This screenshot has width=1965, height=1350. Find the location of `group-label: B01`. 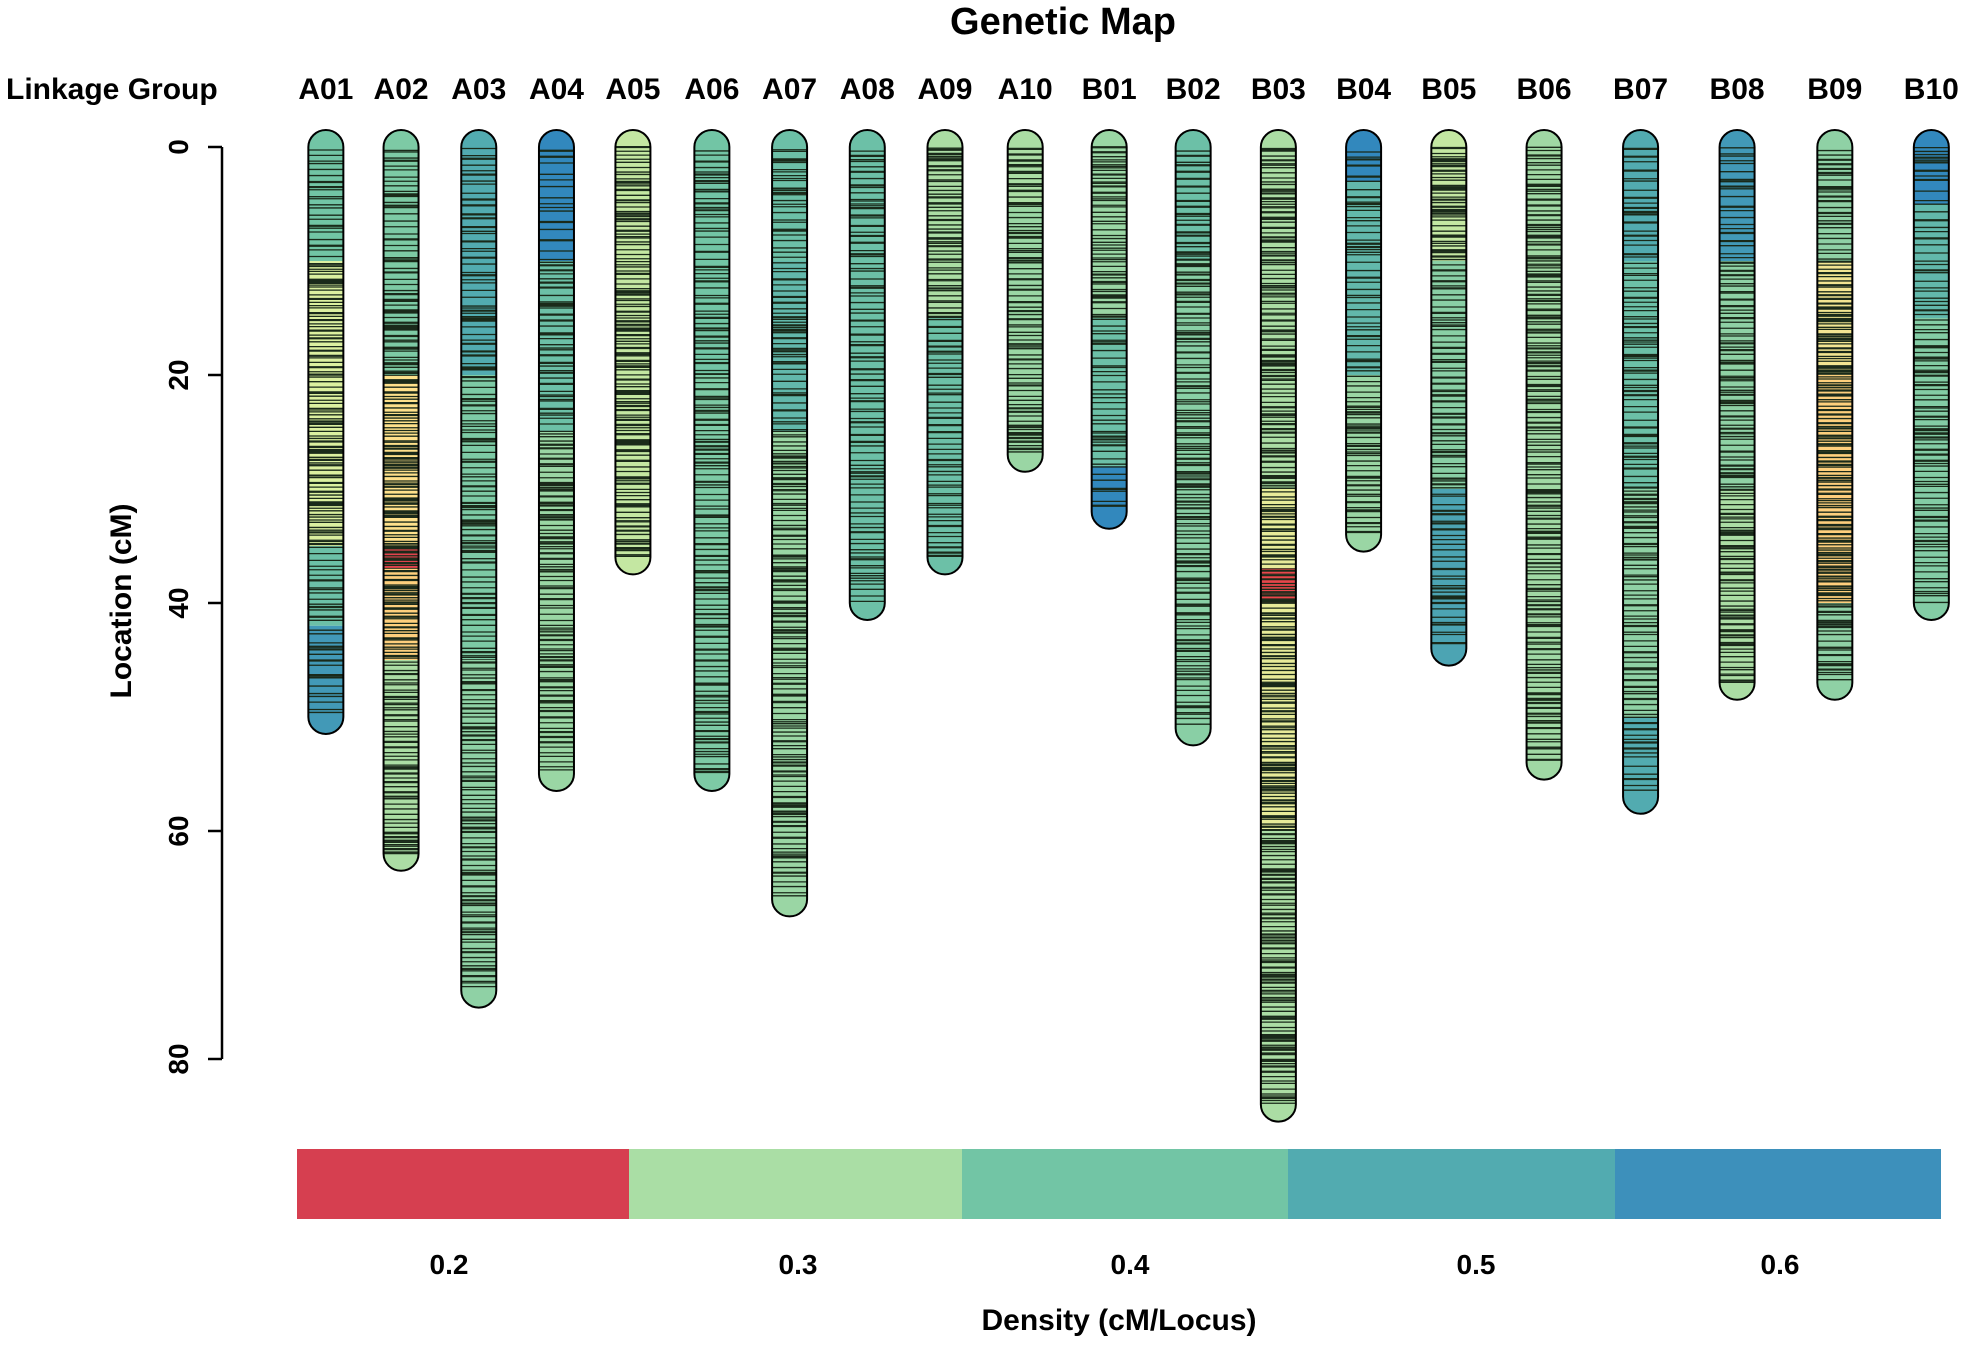

group-label: B01 is located at coordinates (1109, 89).